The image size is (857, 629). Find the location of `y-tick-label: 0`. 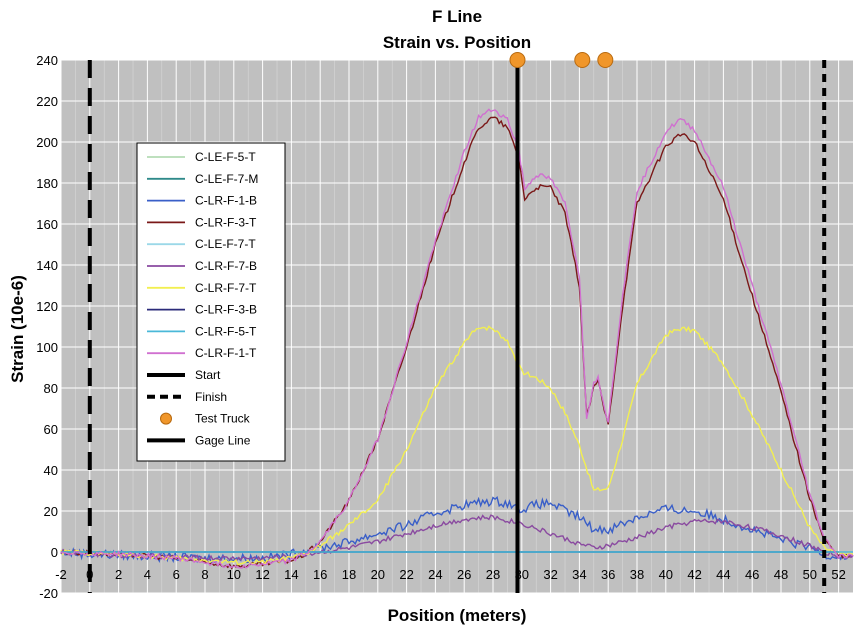

y-tick-label: 0 is located at coordinates (54, 552).